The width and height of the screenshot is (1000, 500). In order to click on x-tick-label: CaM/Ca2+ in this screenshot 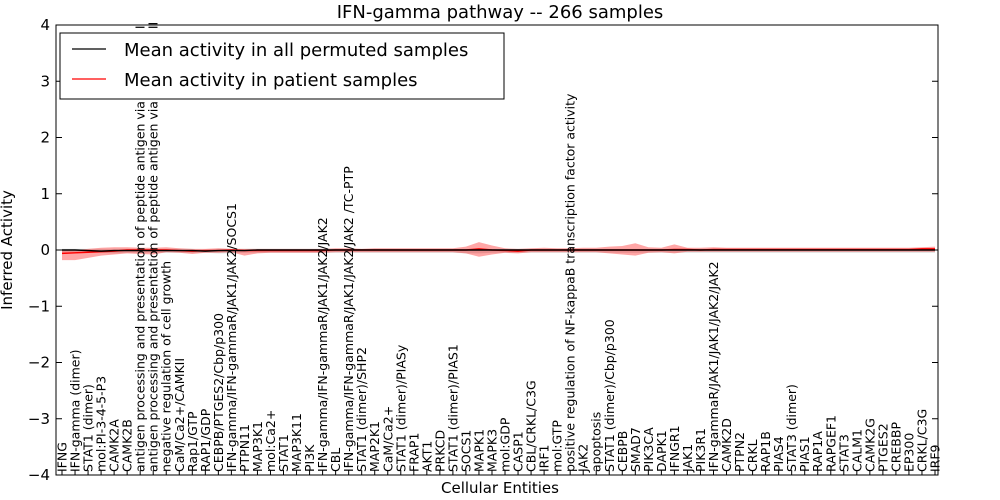, I will do `click(387, 439)`.